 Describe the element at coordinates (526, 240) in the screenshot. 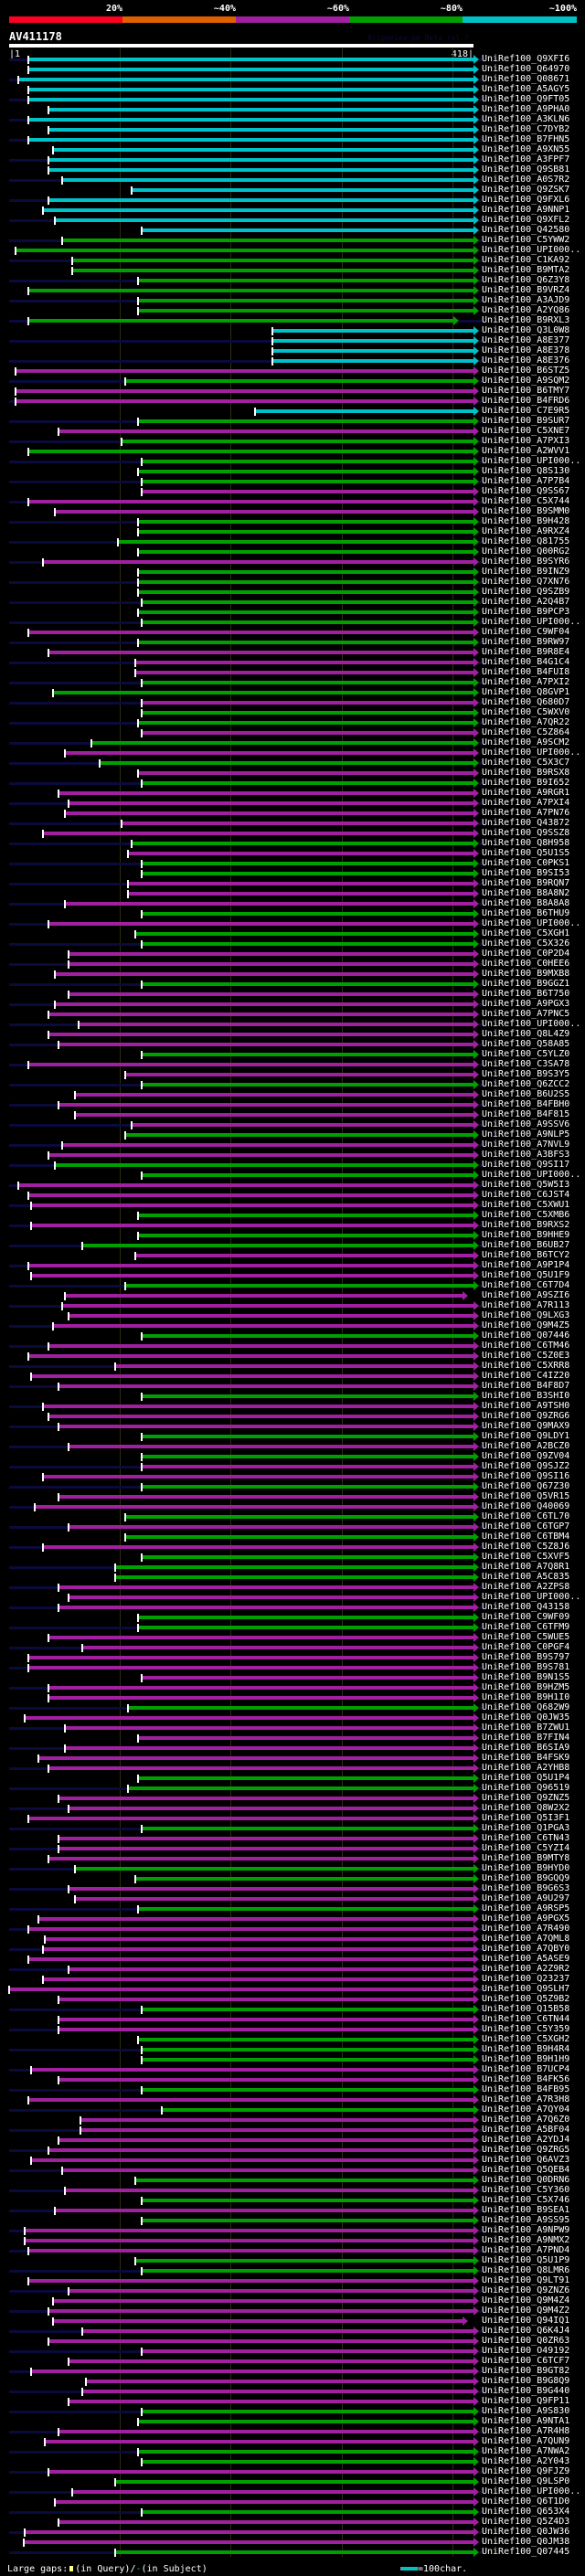

I see `hit-label: UniRef100_C5YWW2` at that location.